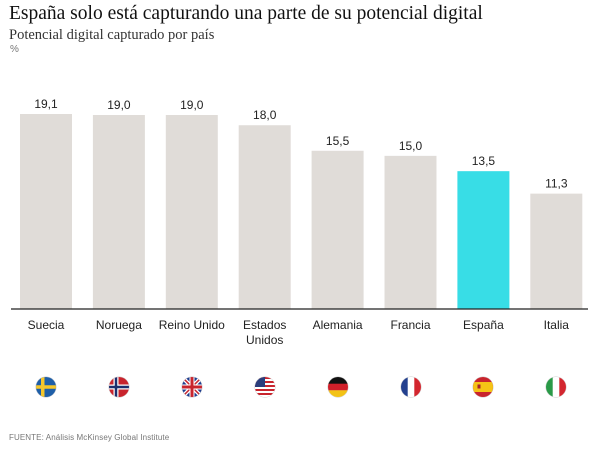 This screenshot has width=600, height=450. I want to click on germany-flag-icon, so click(337, 387).